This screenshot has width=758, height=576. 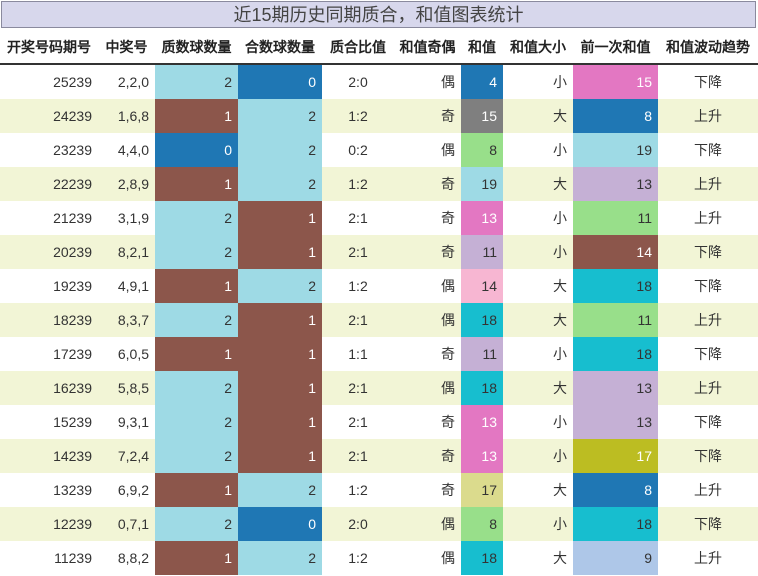 What do you see at coordinates (358, 354) in the screenshot?
I see `cell-ratio: 1:1` at bounding box center [358, 354].